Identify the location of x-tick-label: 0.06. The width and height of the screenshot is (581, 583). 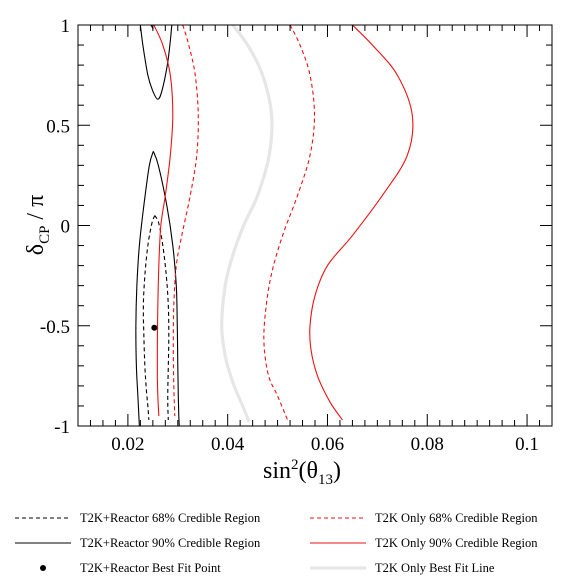
(327, 444).